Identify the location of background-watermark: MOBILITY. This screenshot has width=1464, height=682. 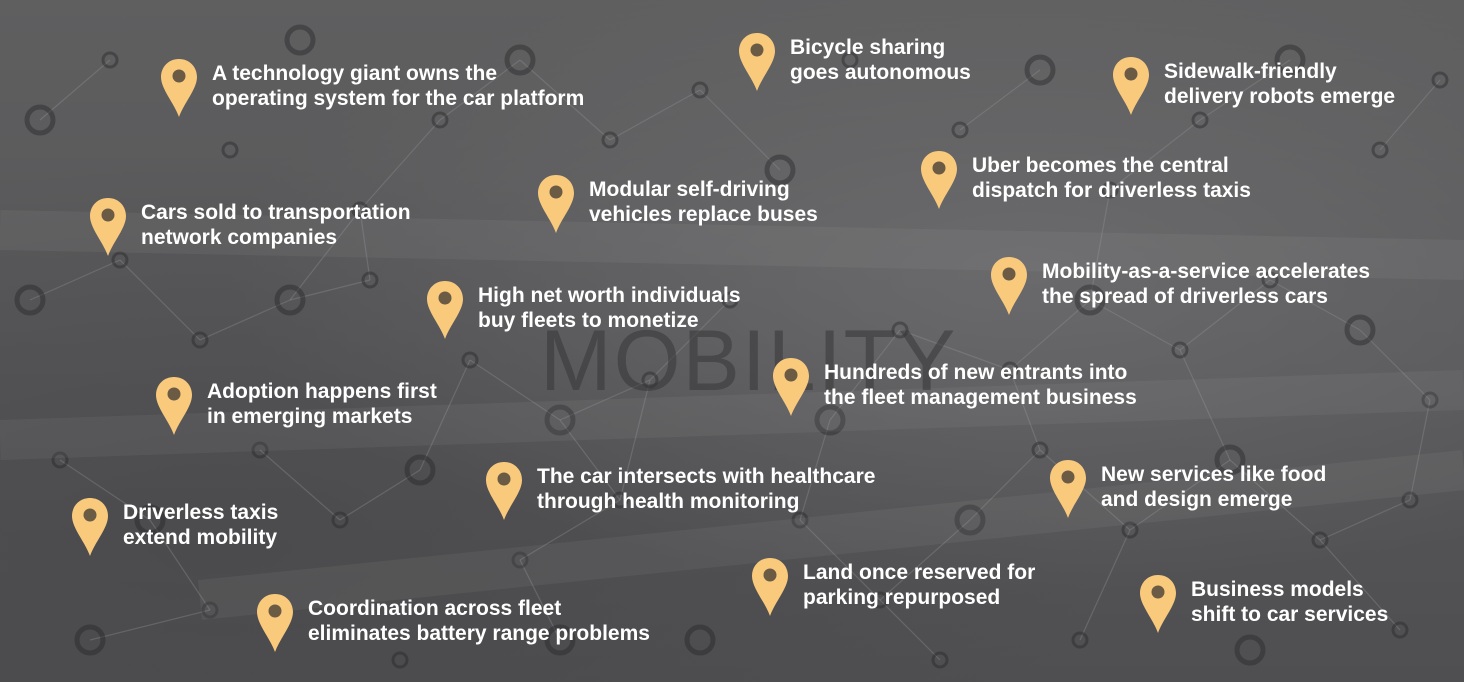
(749, 361).